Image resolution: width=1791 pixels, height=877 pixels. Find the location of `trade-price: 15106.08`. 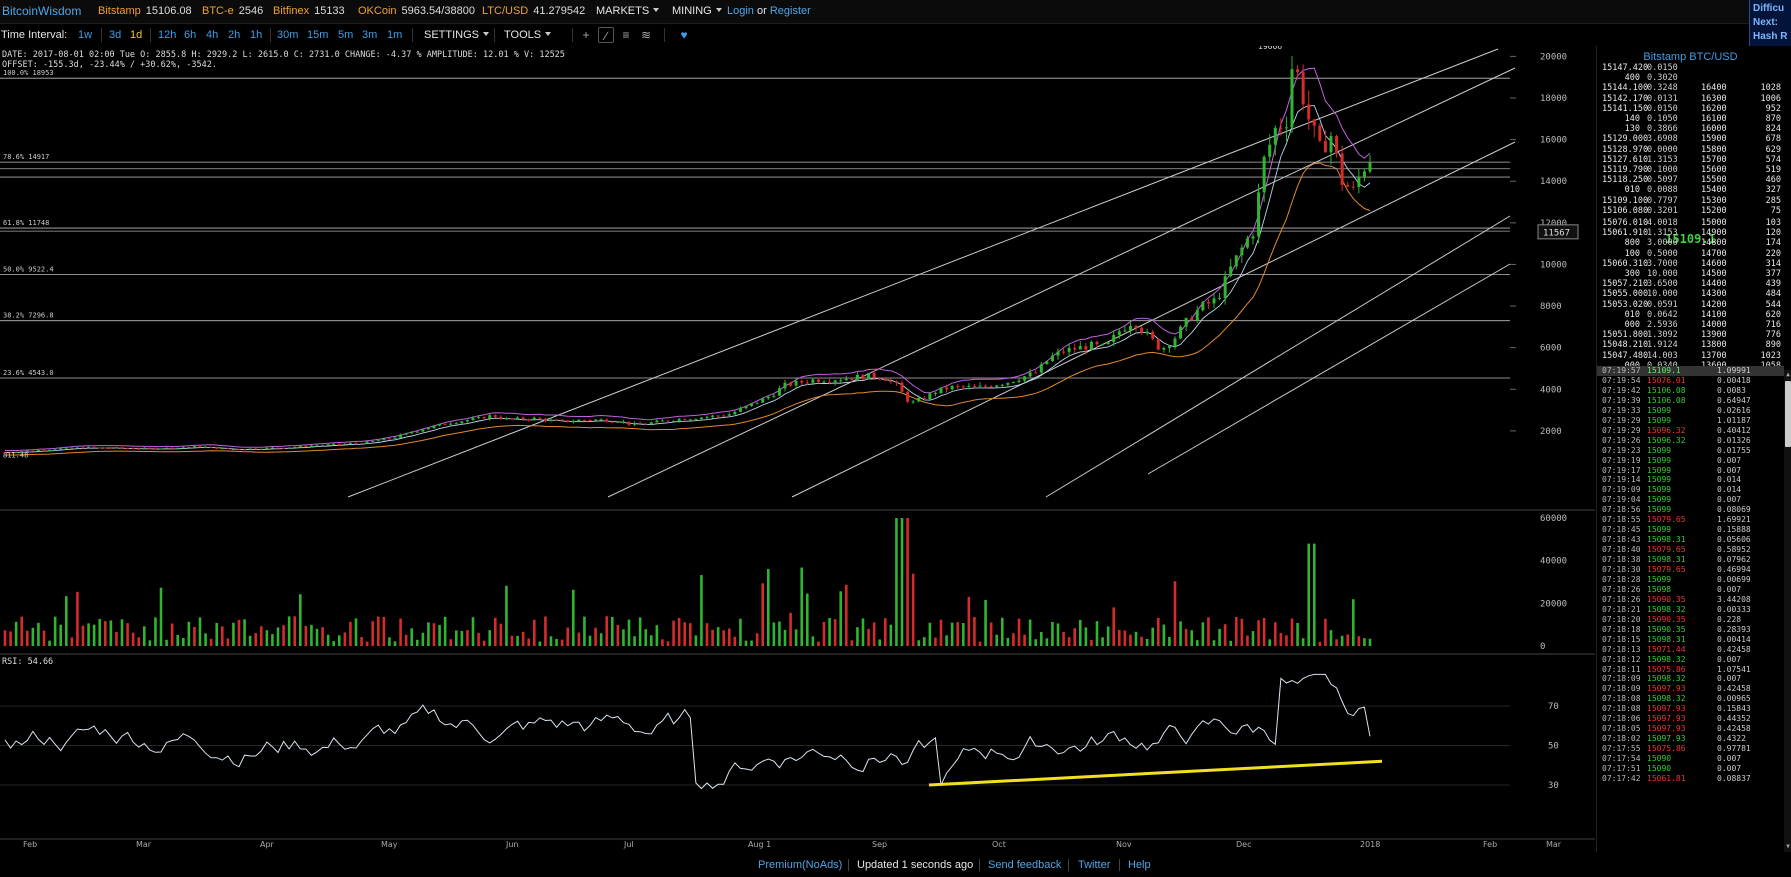

trade-price: 15106.08 is located at coordinates (1666, 390).